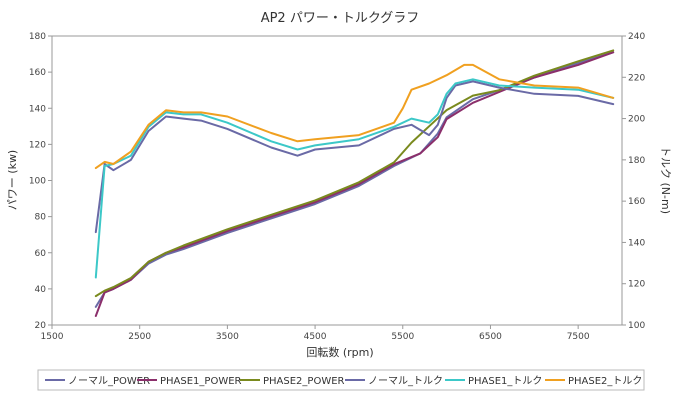  What do you see at coordinates (636, 202) in the screenshot?
I see `y-right-tick-label: 160` at bounding box center [636, 202].